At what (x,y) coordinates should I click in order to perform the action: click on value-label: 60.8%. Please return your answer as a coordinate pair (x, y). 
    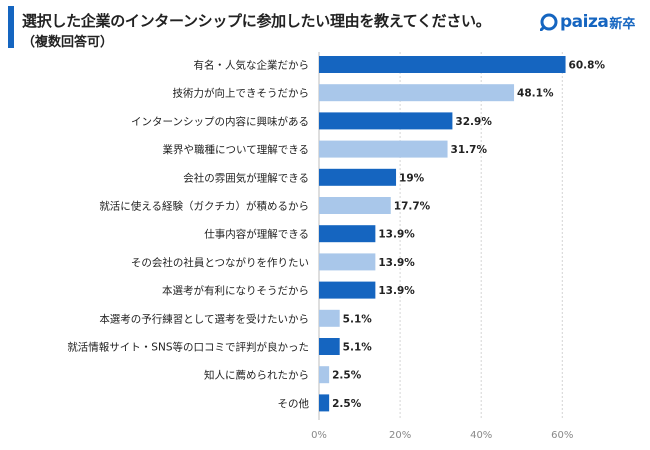
    Looking at the image, I should click on (587, 66).